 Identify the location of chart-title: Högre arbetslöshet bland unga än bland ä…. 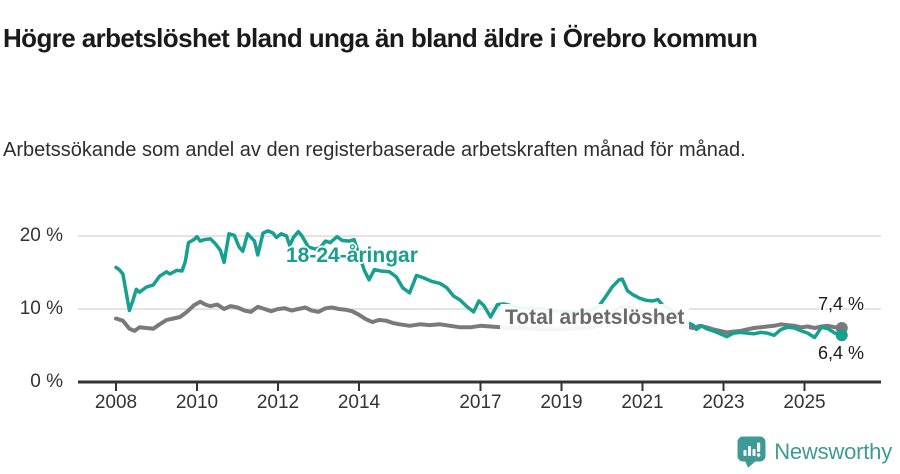
(380, 38).